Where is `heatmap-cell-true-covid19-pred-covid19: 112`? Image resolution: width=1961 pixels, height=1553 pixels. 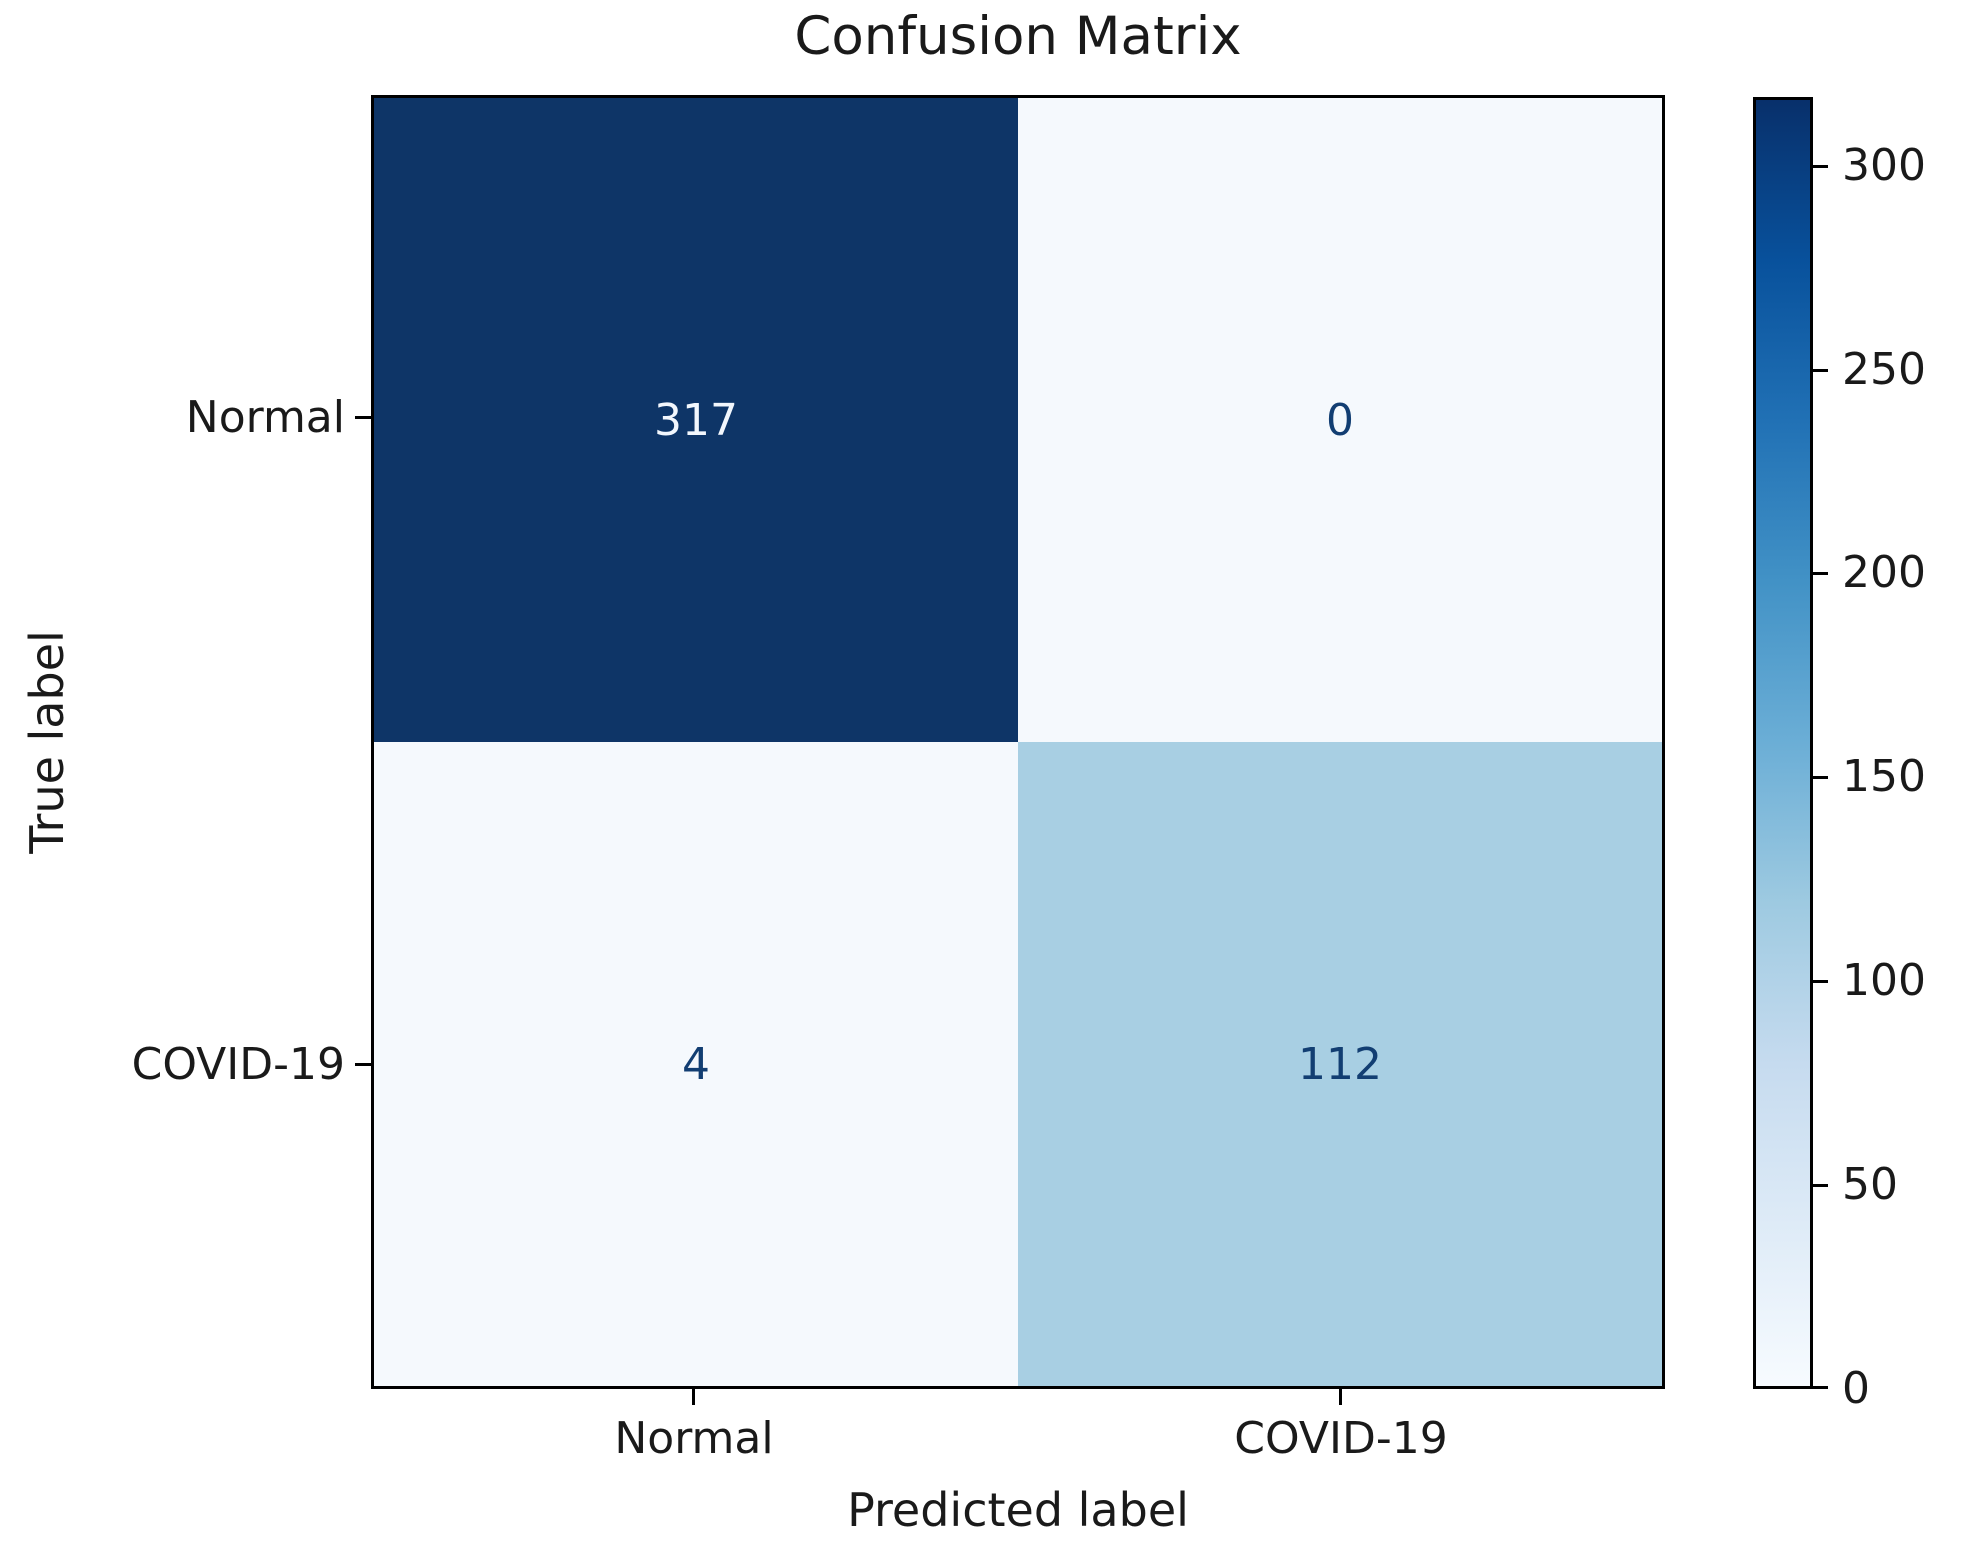 heatmap-cell-true-covid19-pred-covid19: 112 is located at coordinates (1340, 1064).